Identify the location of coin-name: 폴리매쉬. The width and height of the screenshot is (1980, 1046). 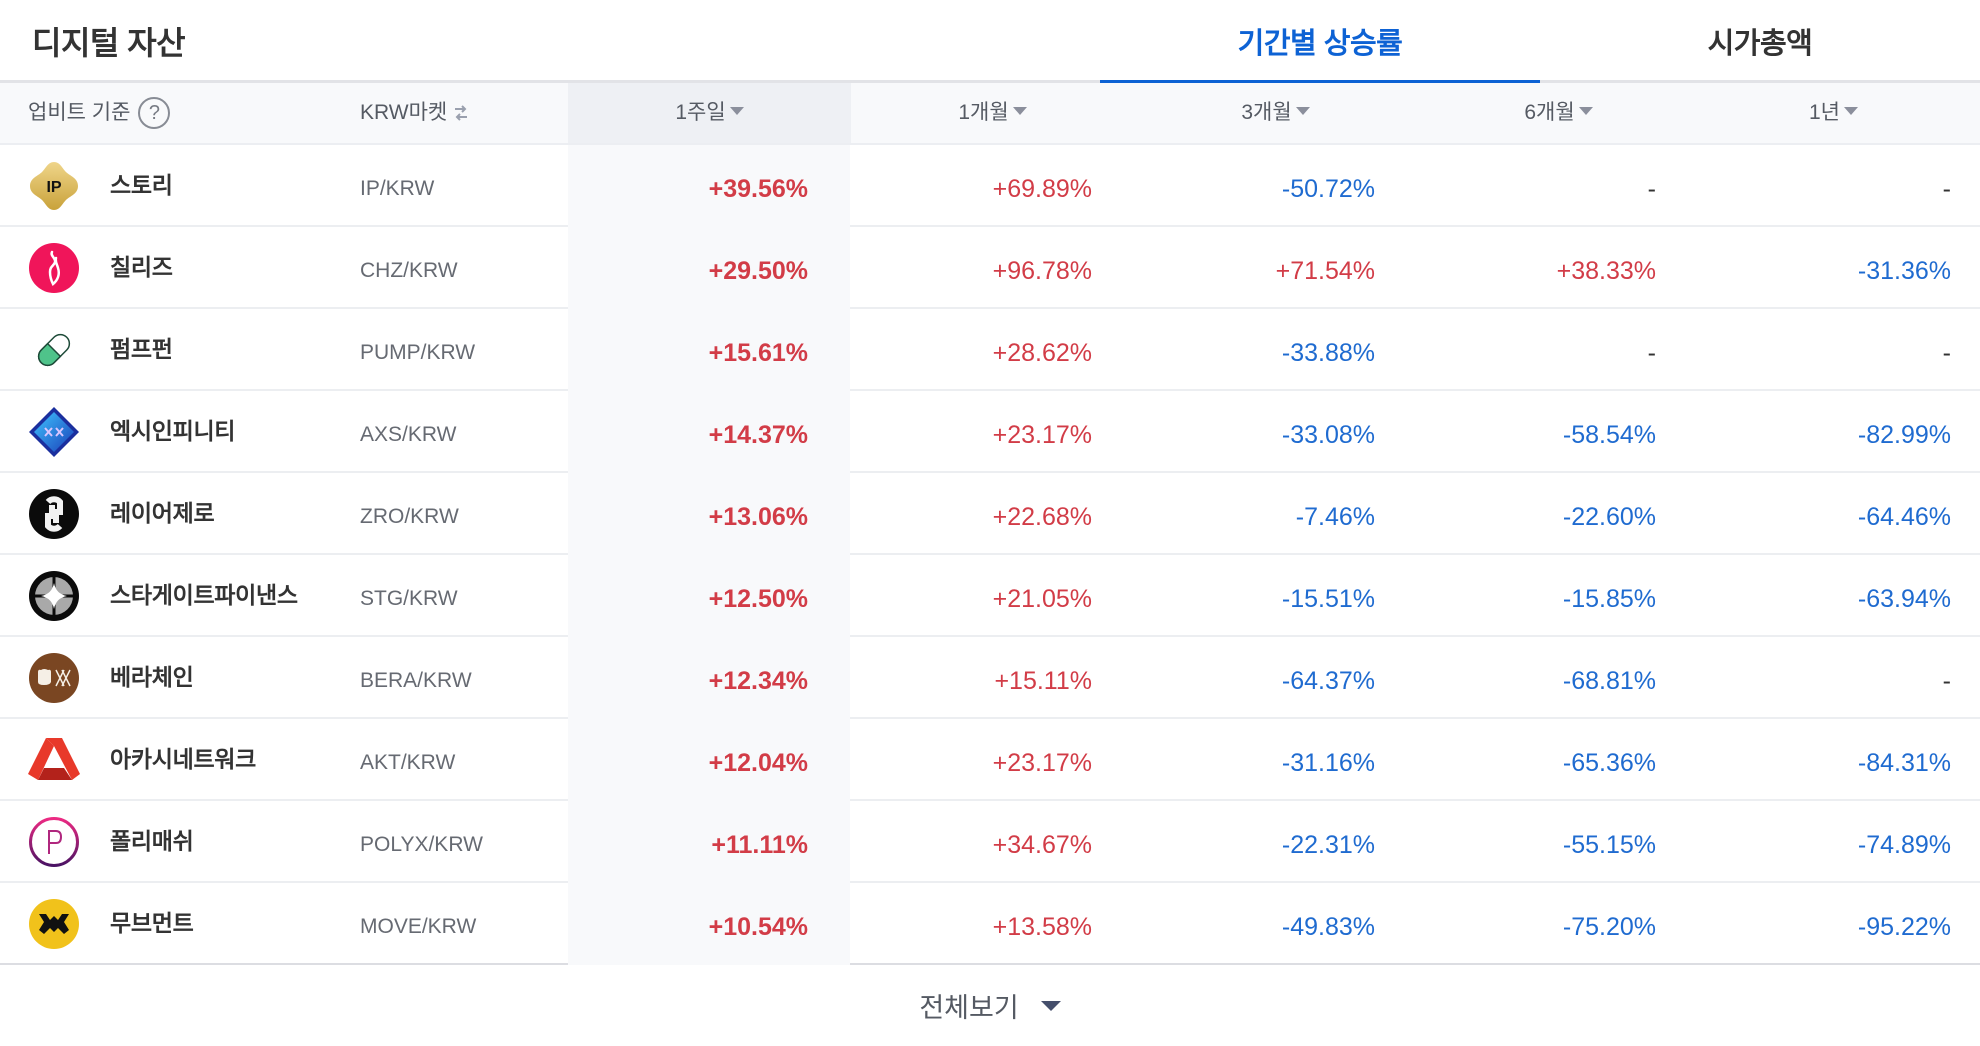
(152, 841).